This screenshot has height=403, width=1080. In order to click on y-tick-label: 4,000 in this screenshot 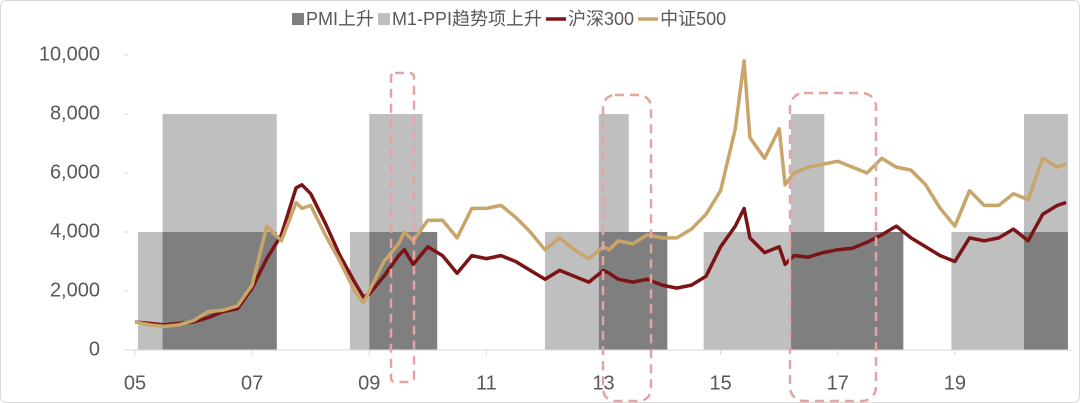, I will do `click(75, 231)`.